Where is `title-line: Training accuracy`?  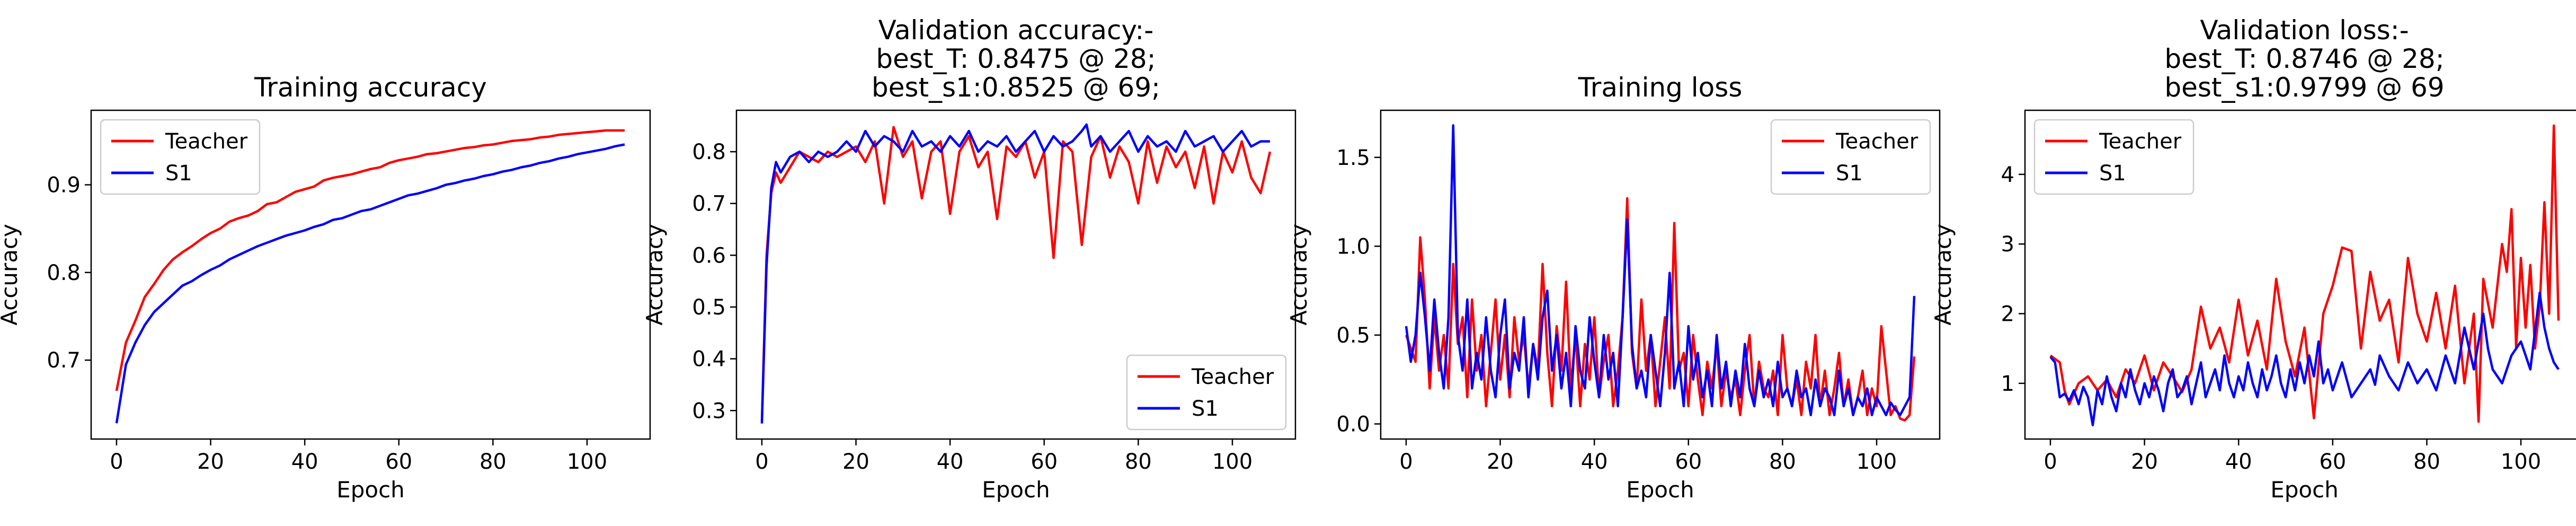
title-line: Training accuracy is located at coordinates (370, 87).